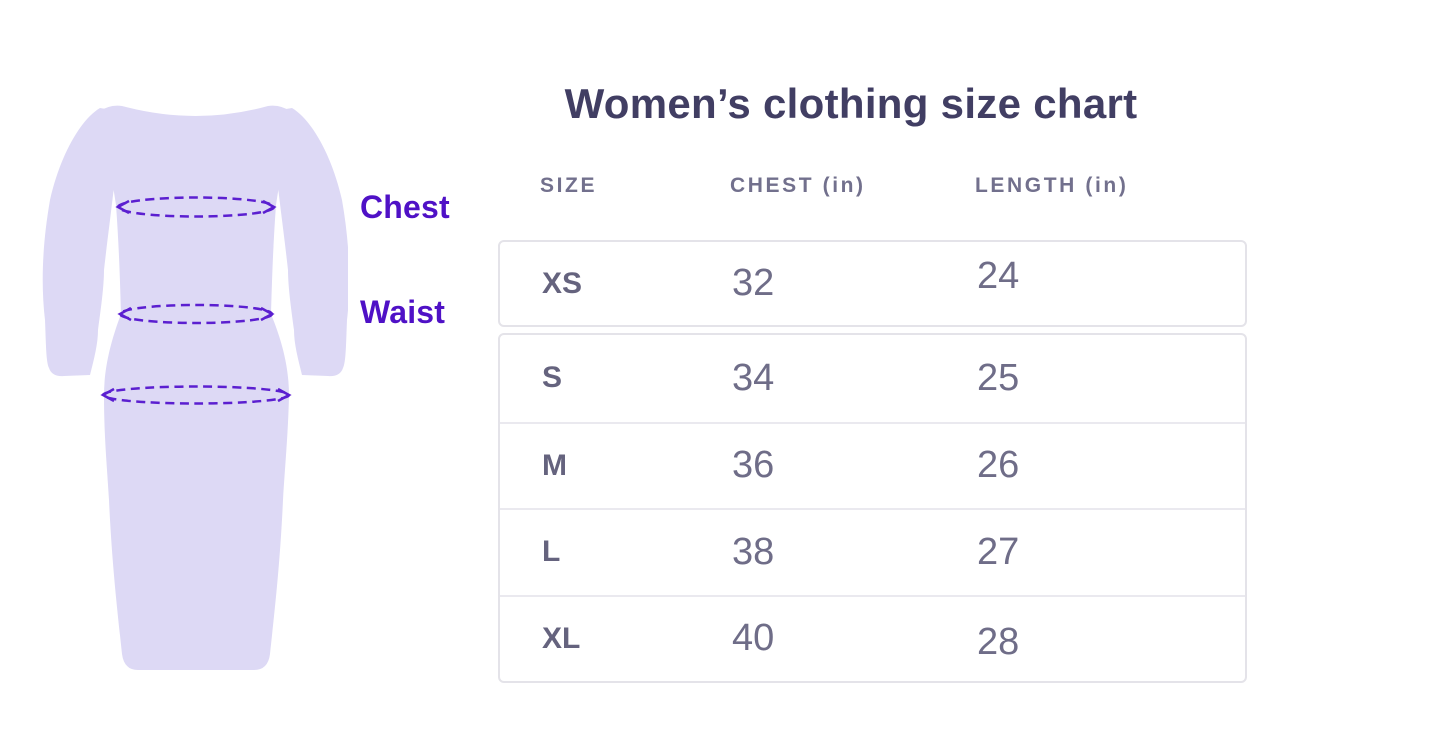 The image size is (1445, 731). What do you see at coordinates (405, 207) in the screenshot?
I see `chest-measurement-label: Chest` at bounding box center [405, 207].